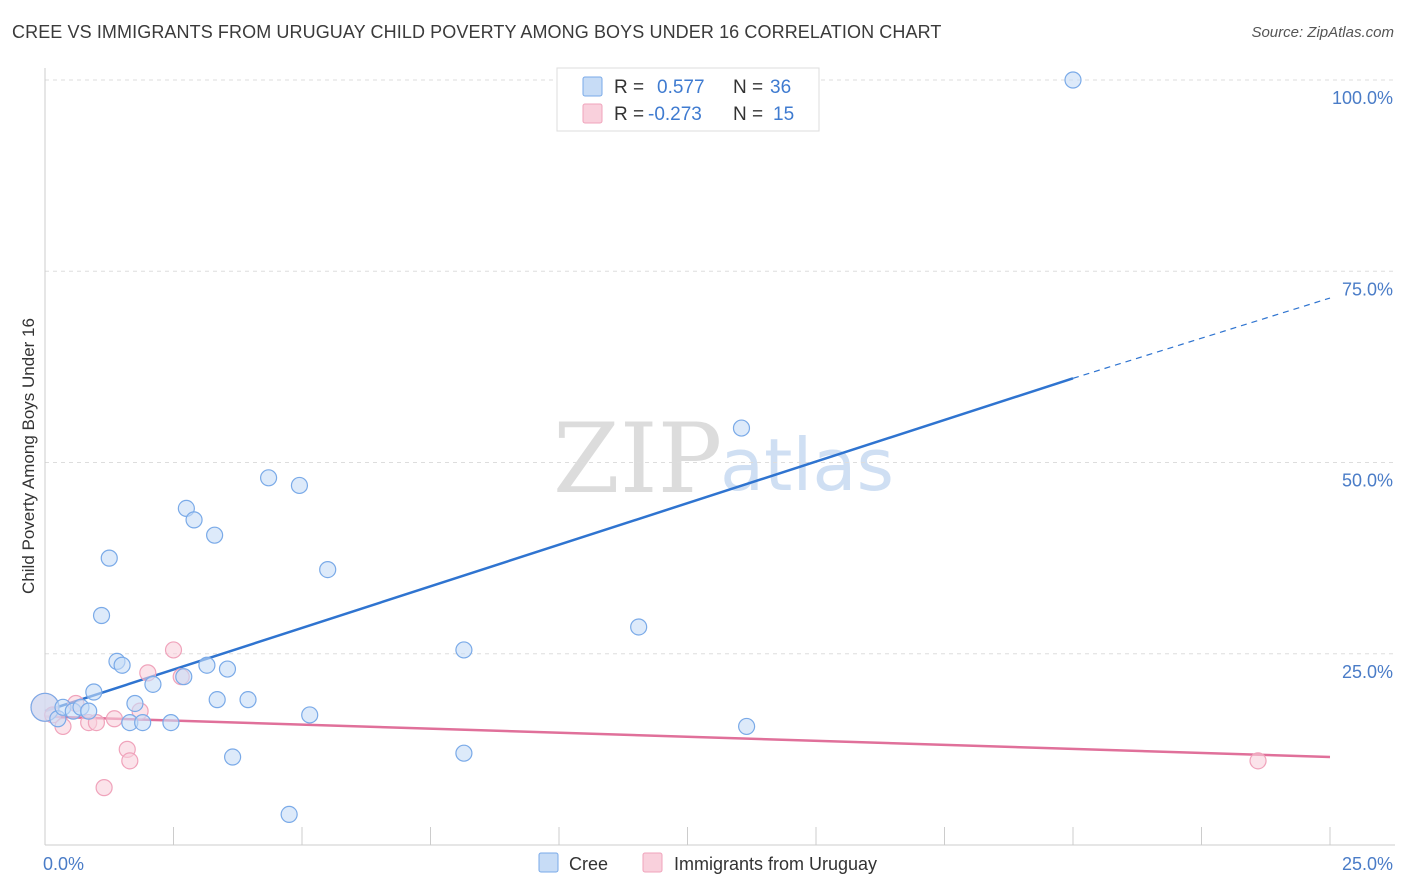 The height and width of the screenshot is (892, 1406). I want to click on legend-r-label-uruguay: R =, so click(629, 114).